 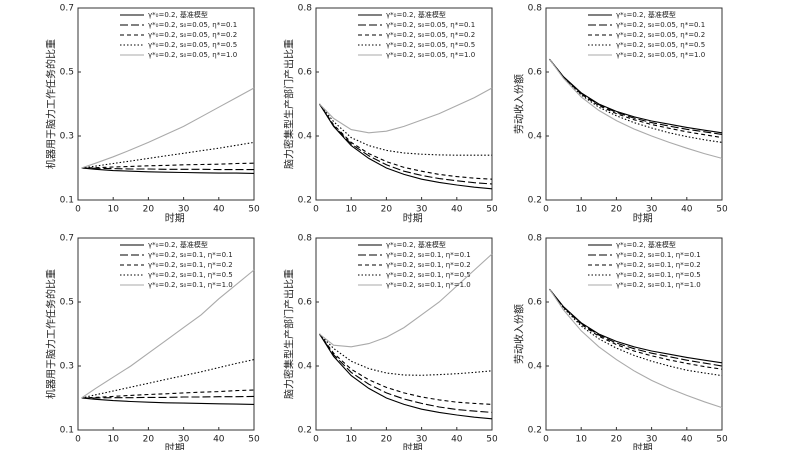 What do you see at coordinates (67, 303) in the screenshot?
I see `y-tick-label: 0.5` at bounding box center [67, 303].